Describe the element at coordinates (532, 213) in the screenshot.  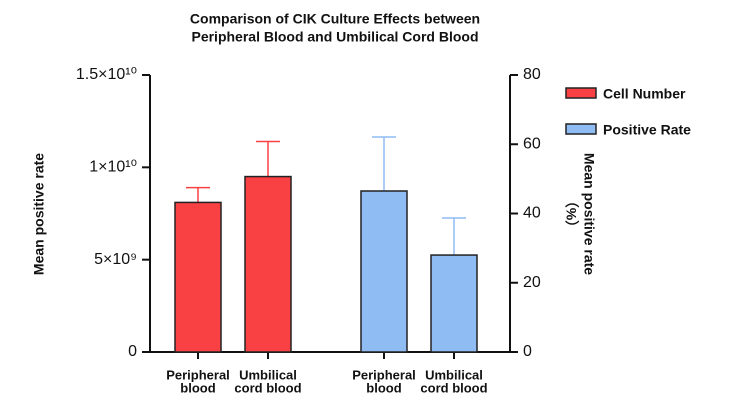
I see `y2-tick-label: 40` at that location.